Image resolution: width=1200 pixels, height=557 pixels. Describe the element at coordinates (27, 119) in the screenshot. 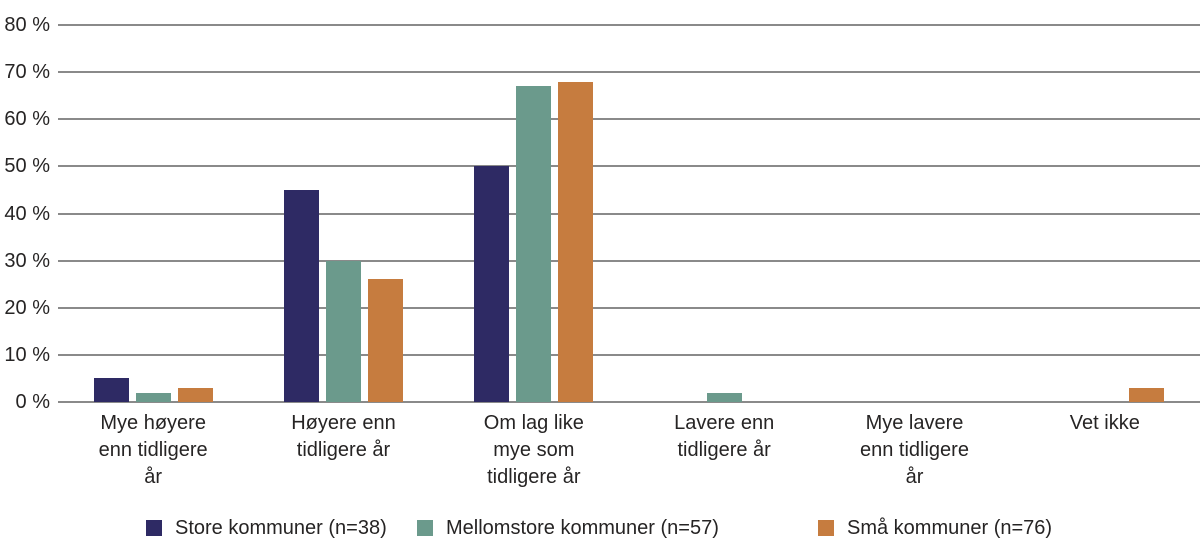

I see `y-tick-label-60: 60 %` at that location.